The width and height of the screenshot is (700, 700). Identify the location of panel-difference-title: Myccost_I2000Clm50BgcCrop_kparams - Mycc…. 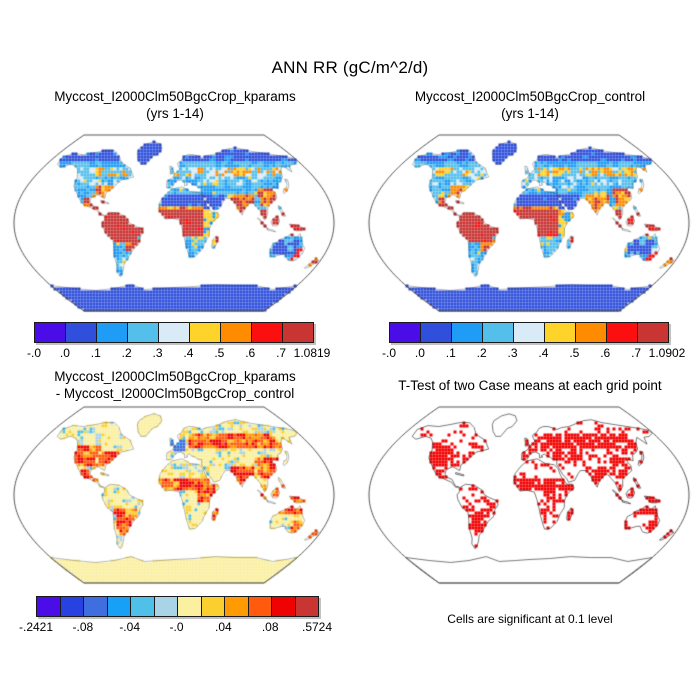
(175, 385).